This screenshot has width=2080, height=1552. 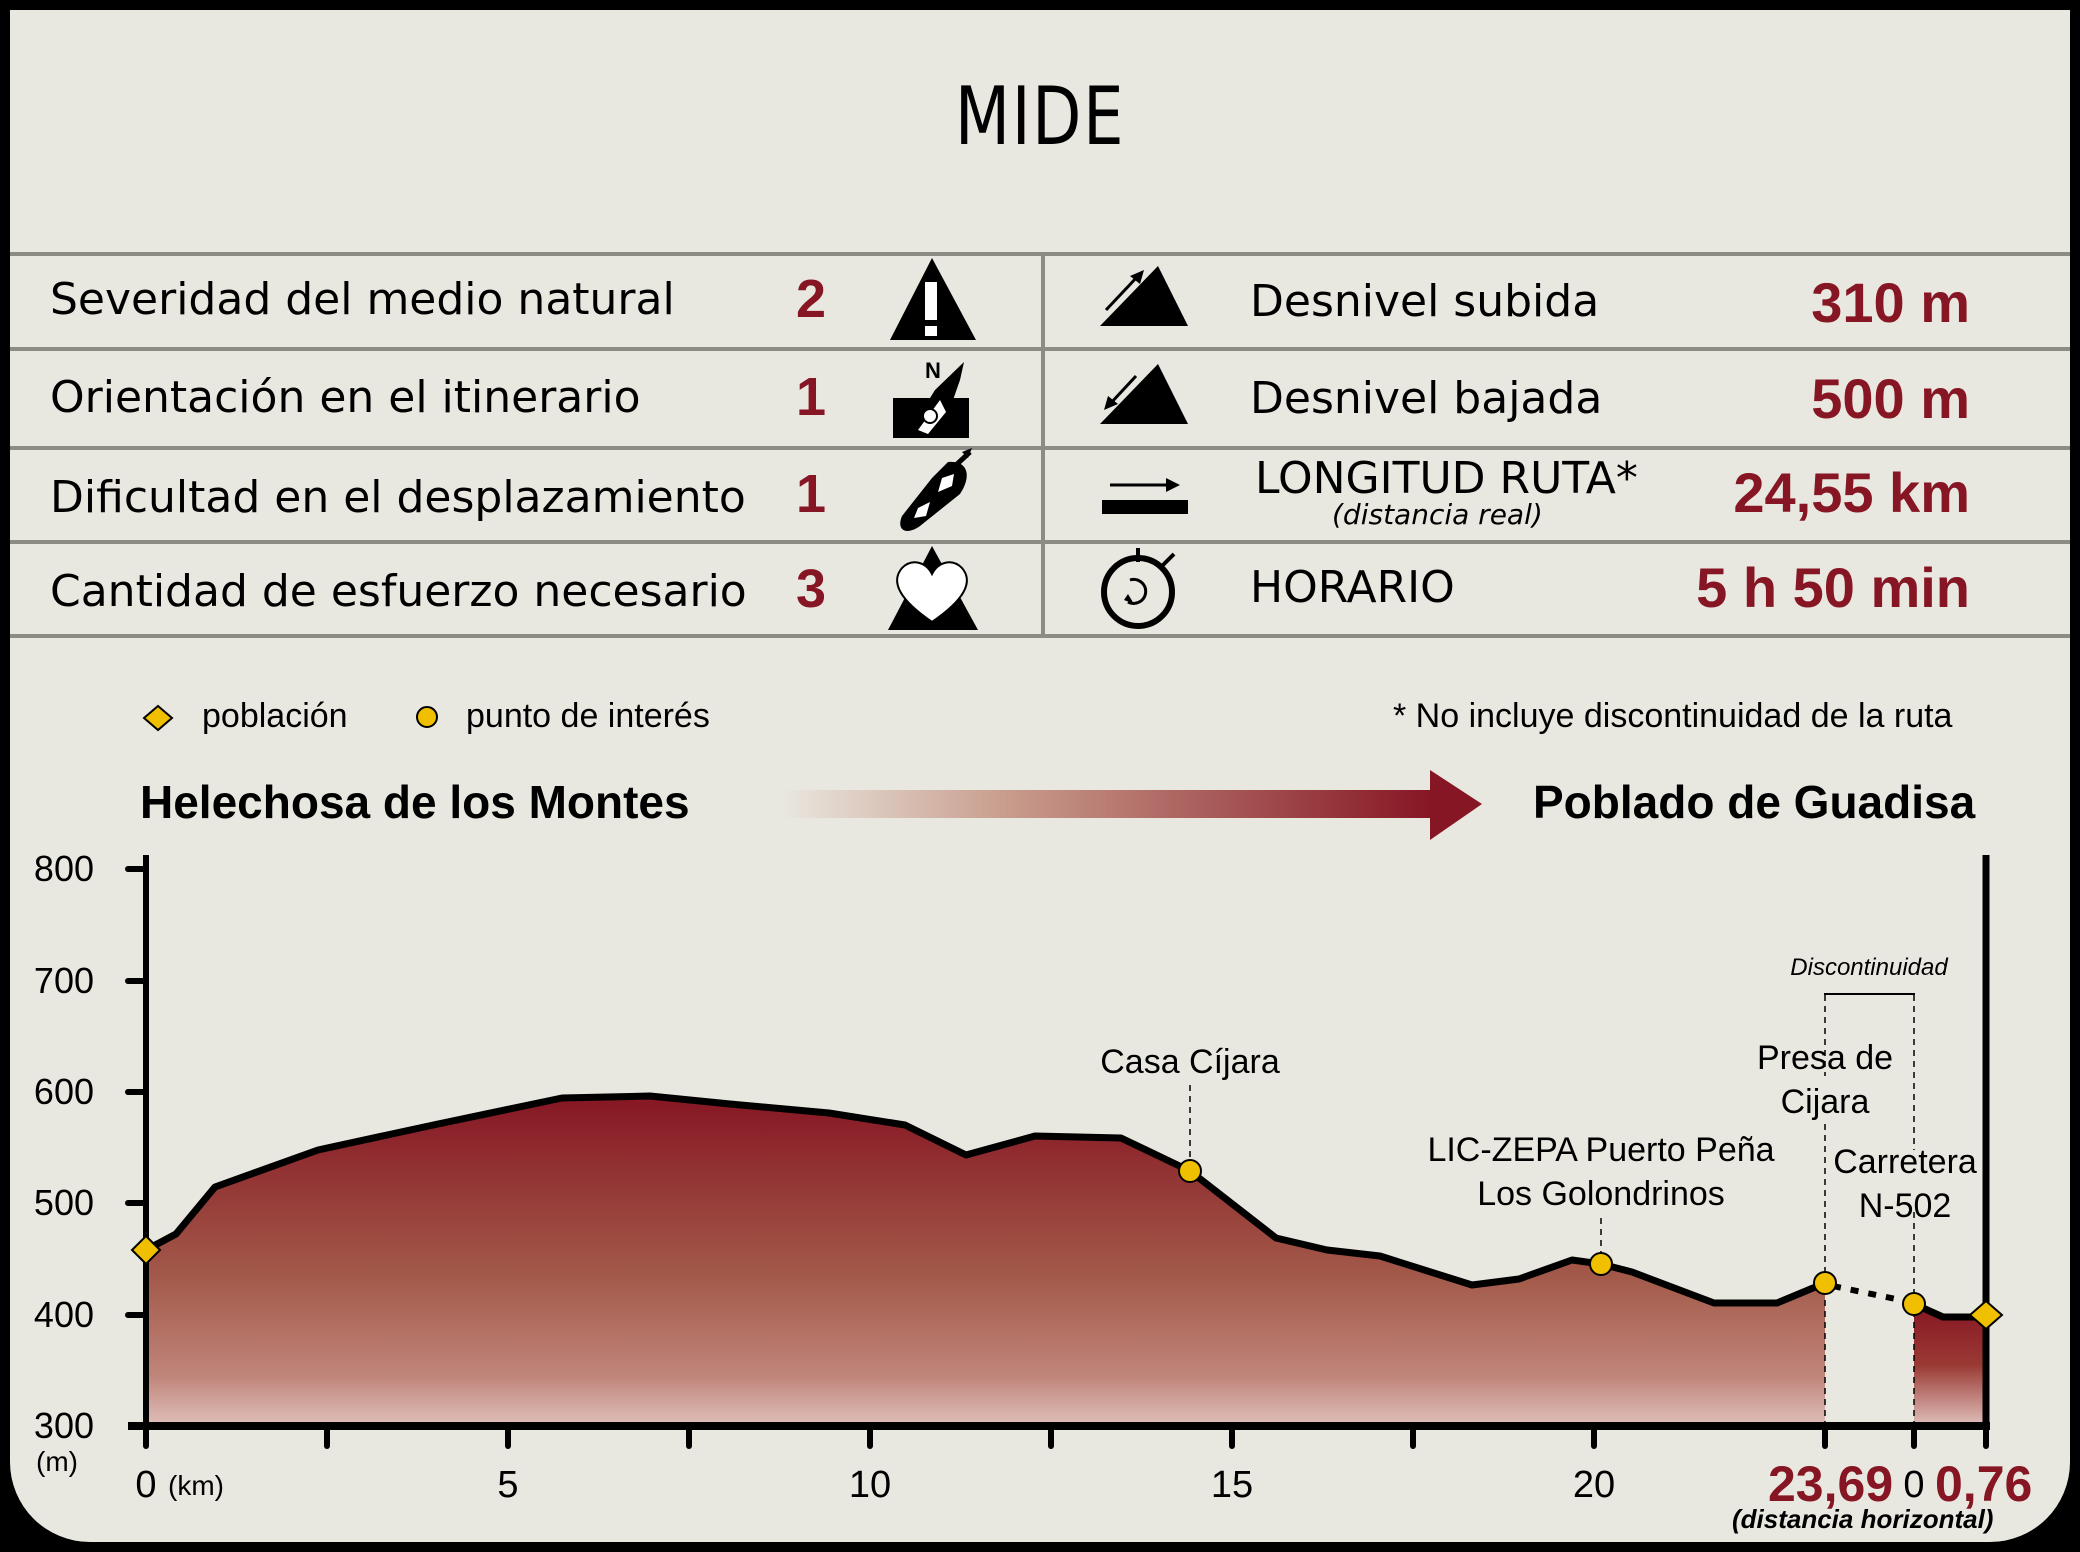 I want to click on y-tick-300: 300, so click(x=63, y=1425).